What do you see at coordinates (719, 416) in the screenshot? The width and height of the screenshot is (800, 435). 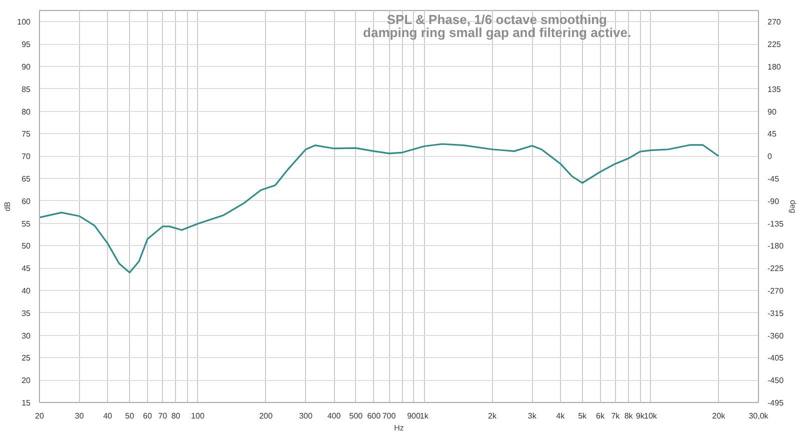 I see `x-tick-label: 20k` at bounding box center [719, 416].